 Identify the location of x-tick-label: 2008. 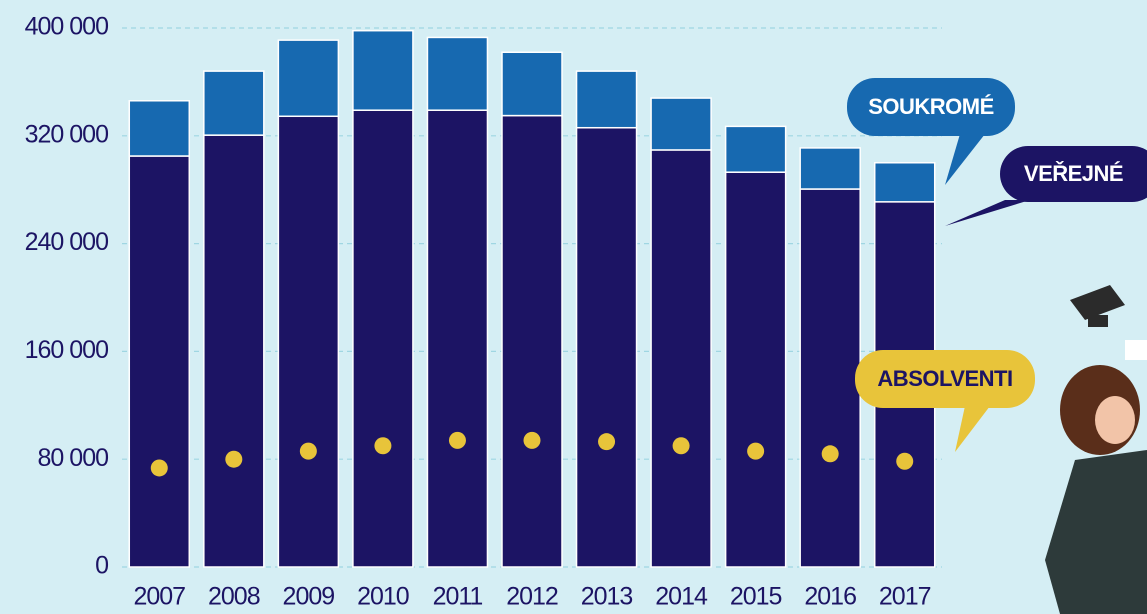
(234, 597).